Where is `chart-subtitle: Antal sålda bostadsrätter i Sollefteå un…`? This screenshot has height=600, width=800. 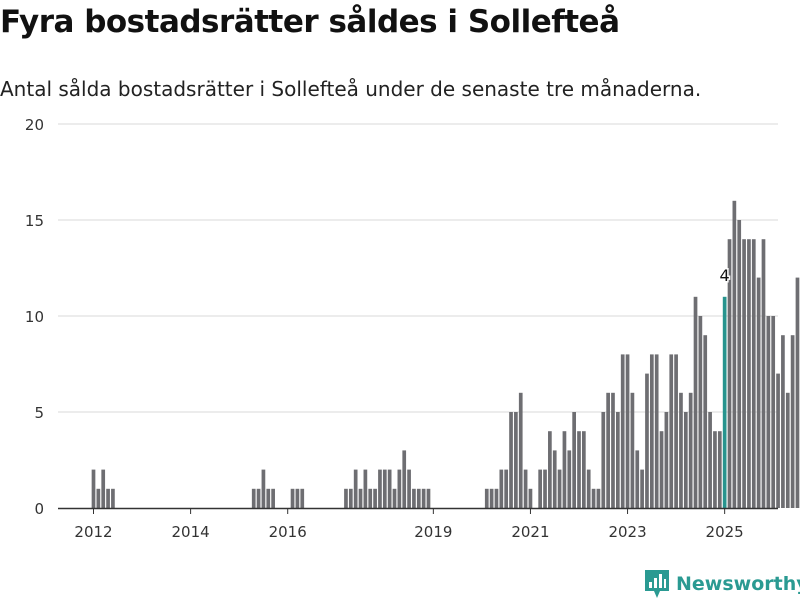
chart-subtitle: Antal sålda bostadsrätter i Sollefteå un… is located at coordinates (351, 89).